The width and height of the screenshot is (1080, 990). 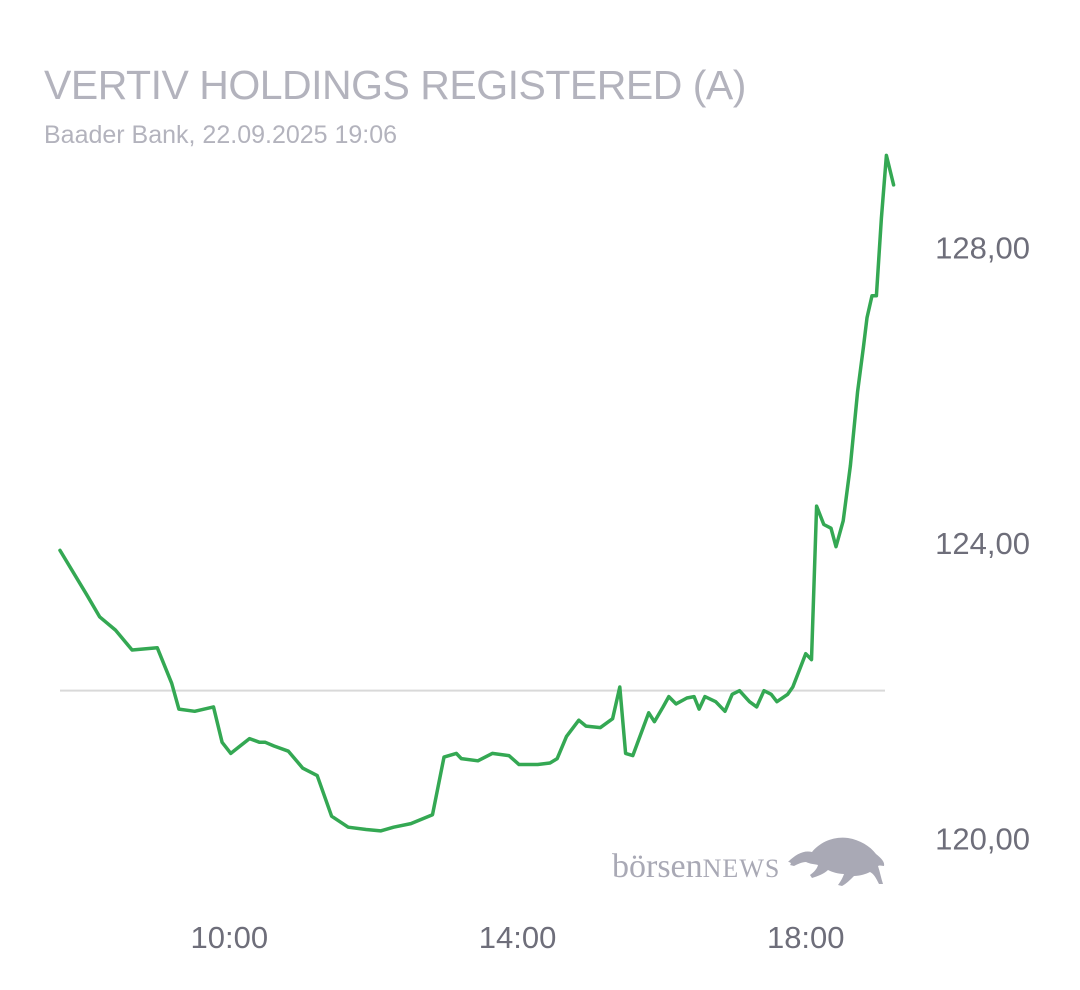 I want to click on chart-subtitle: Baader Bank, 22.09.2025 19:06, so click(x=221, y=135).